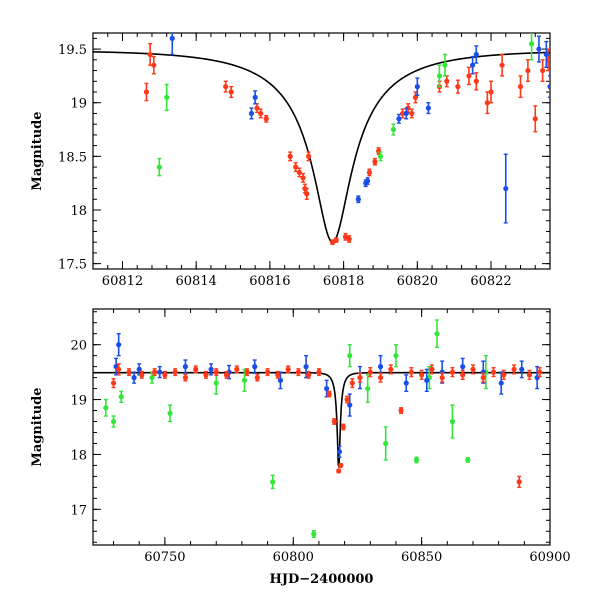  I want to click on y-tick-label: 18.5, so click(72, 157).